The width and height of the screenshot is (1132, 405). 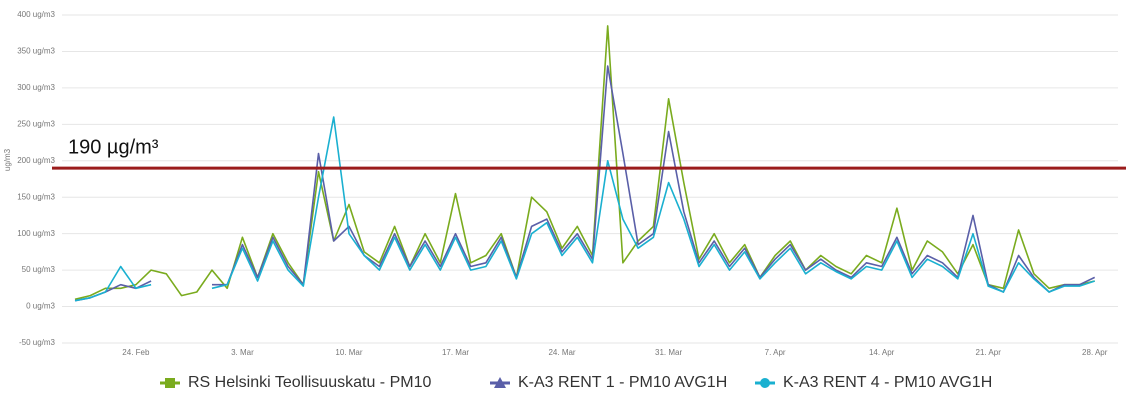 I want to click on threshold-label: 190 µg/m³, so click(x=113, y=147).